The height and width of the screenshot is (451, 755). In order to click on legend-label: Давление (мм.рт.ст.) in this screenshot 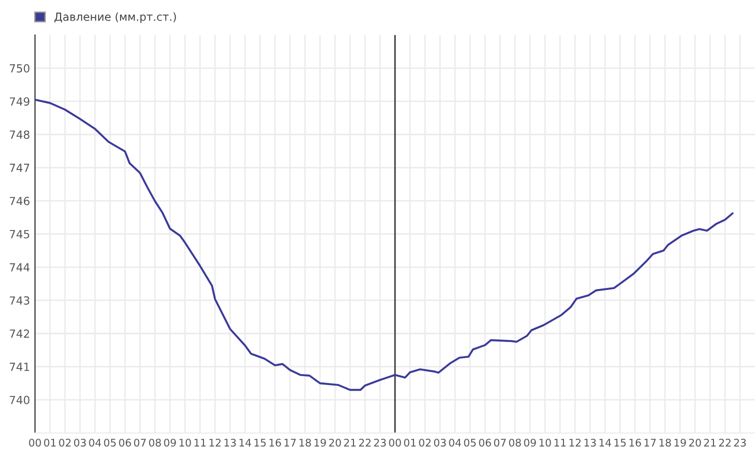, I will do `click(115, 18)`.